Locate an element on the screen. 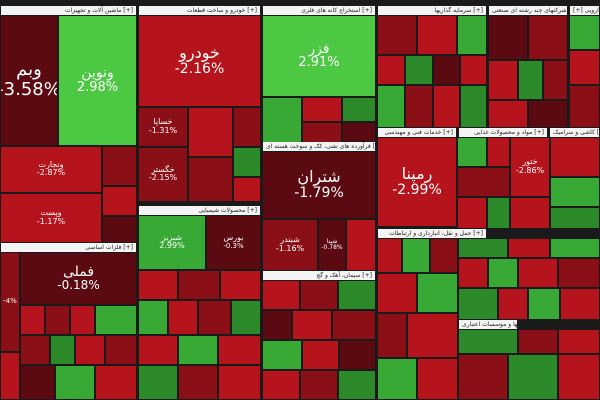  stock-tile: رمپنا -2.99% is located at coordinates (417, 182).